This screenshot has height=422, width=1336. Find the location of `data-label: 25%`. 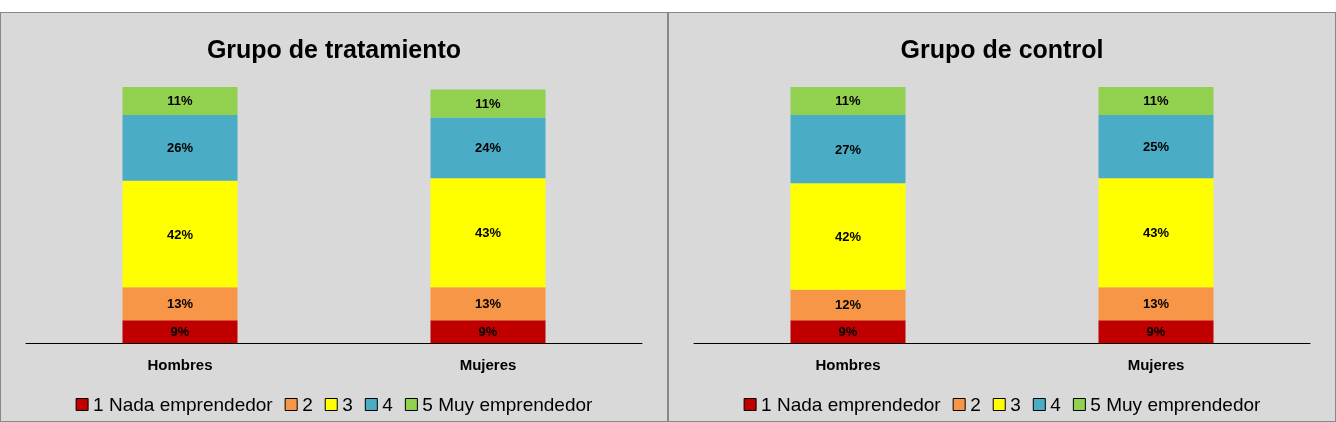

data-label: 25% is located at coordinates (1156, 147).